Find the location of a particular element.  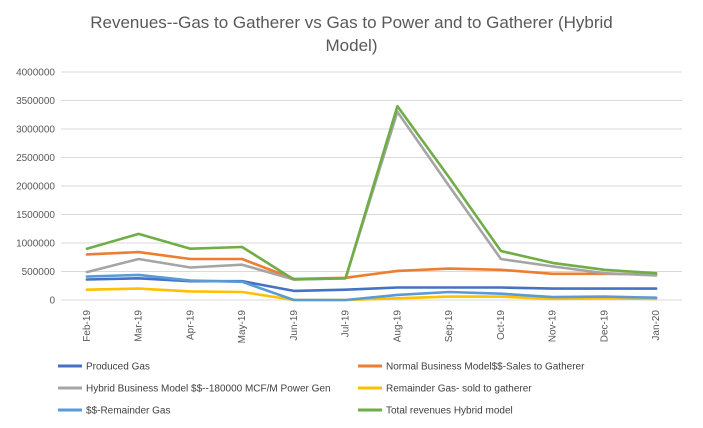

x-tick-label: May-19 is located at coordinates (242, 327).